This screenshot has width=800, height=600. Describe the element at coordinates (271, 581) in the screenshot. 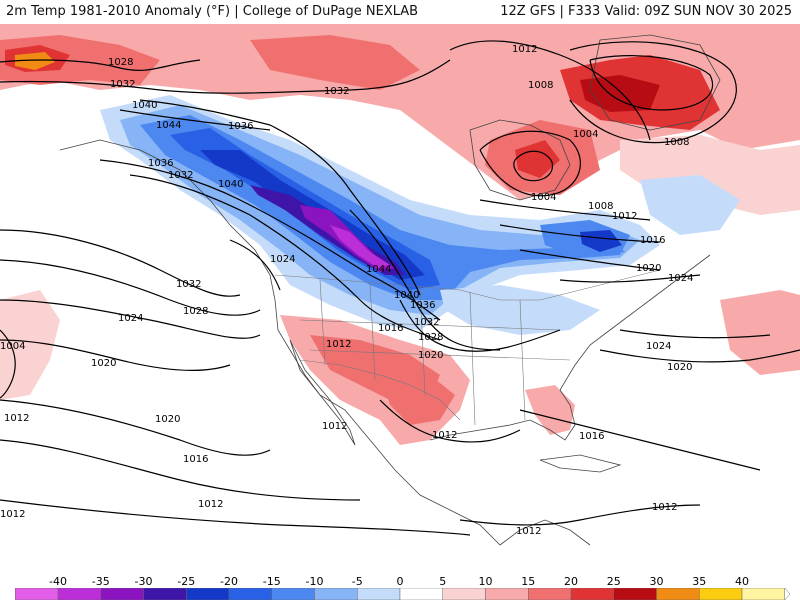

I see `colorbar-tick-label: -15` at that location.